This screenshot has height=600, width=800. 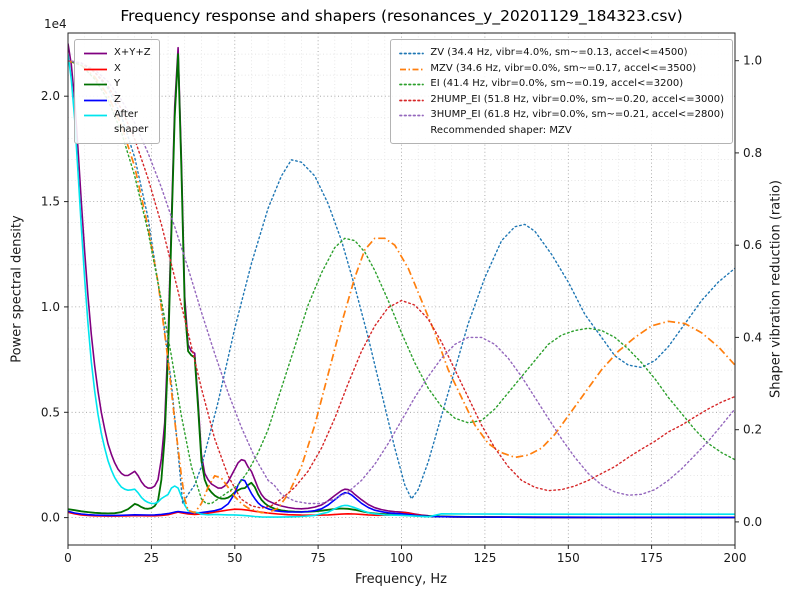 I want to click on legend-item: X, so click(x=117, y=69).